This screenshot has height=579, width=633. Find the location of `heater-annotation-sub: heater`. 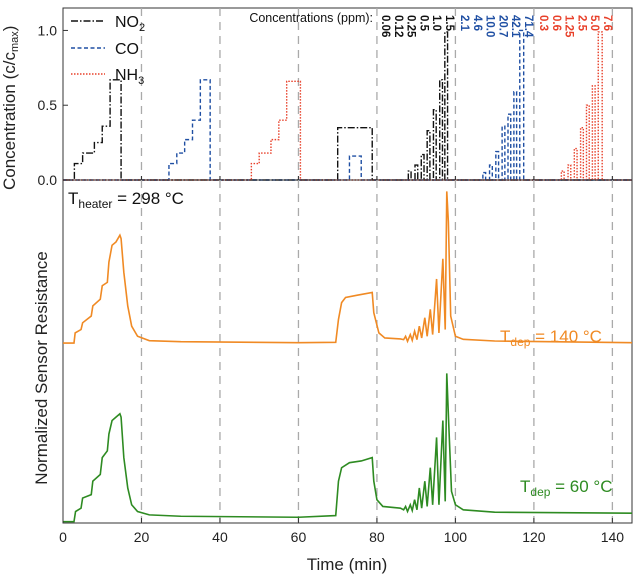

heater-annotation-sub: heater is located at coordinates (95, 204).